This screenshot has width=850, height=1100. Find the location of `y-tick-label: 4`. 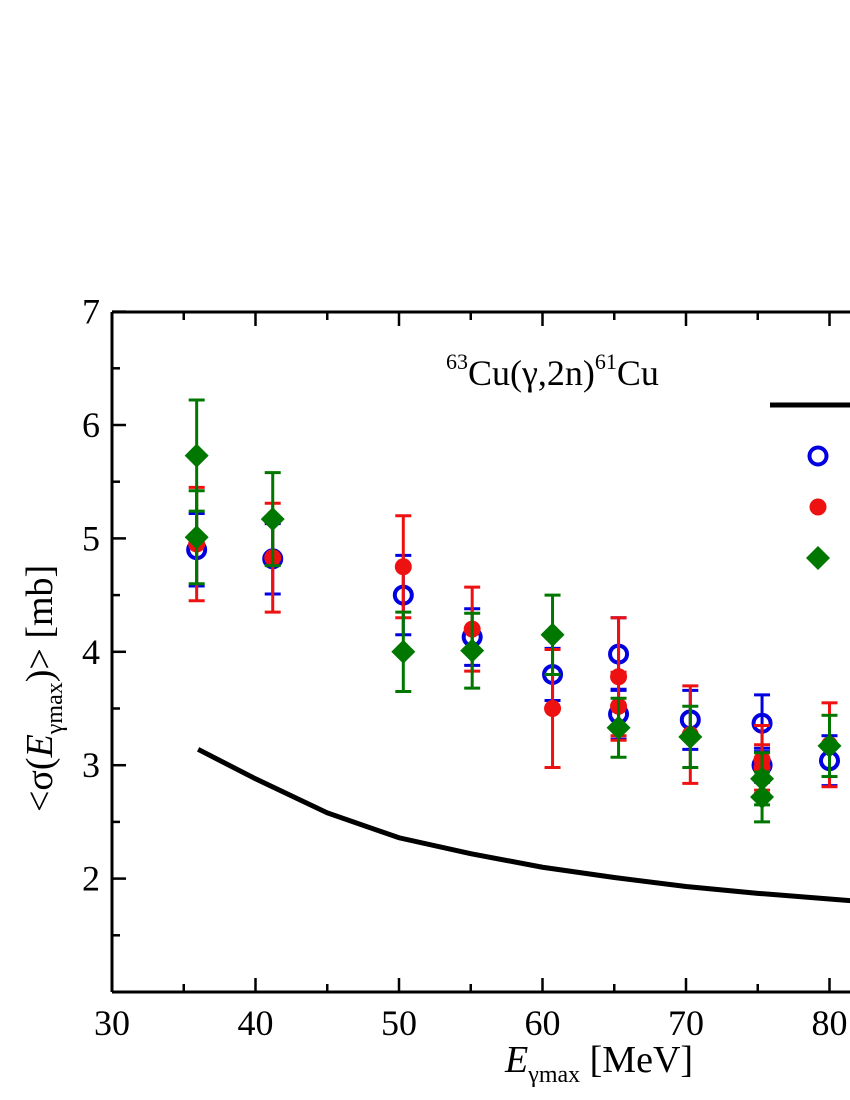

y-tick-label: 4 is located at coordinates (91, 652).